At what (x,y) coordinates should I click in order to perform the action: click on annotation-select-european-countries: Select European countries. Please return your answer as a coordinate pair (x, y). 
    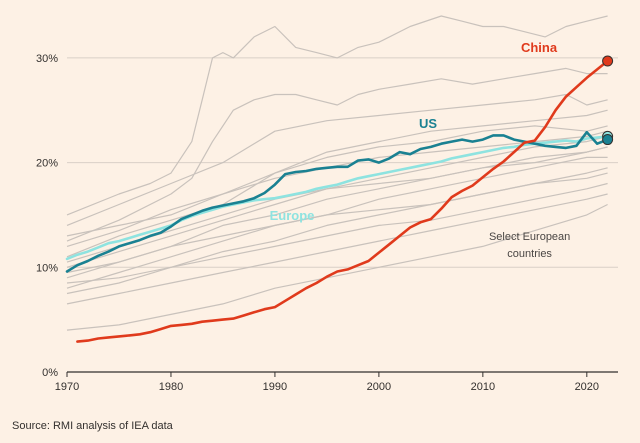
    Looking at the image, I should click on (529, 245).